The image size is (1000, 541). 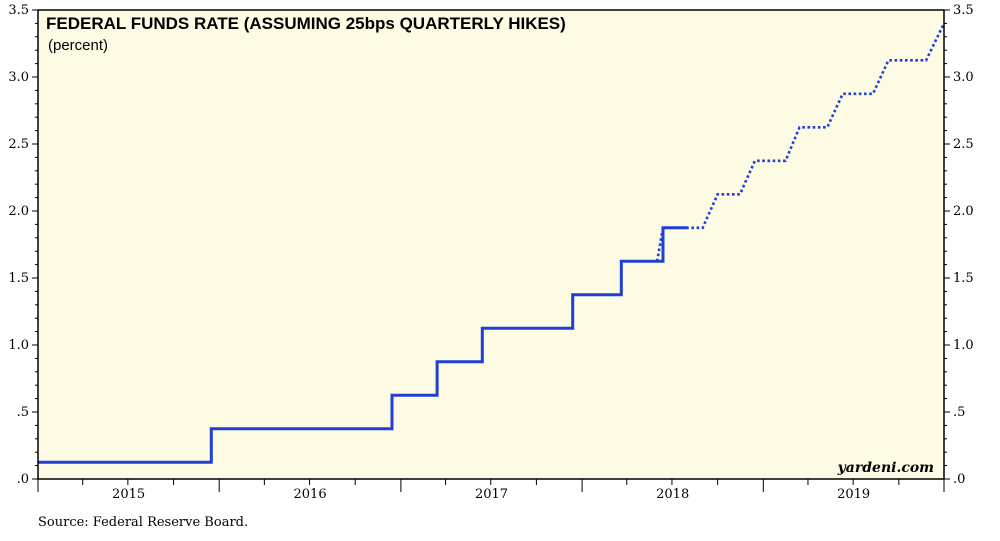 What do you see at coordinates (959, 245) in the screenshot?
I see `y-axis-right: .0 .5 1.0 1.5 2.0 2.5 3.0 3.5` at bounding box center [959, 245].